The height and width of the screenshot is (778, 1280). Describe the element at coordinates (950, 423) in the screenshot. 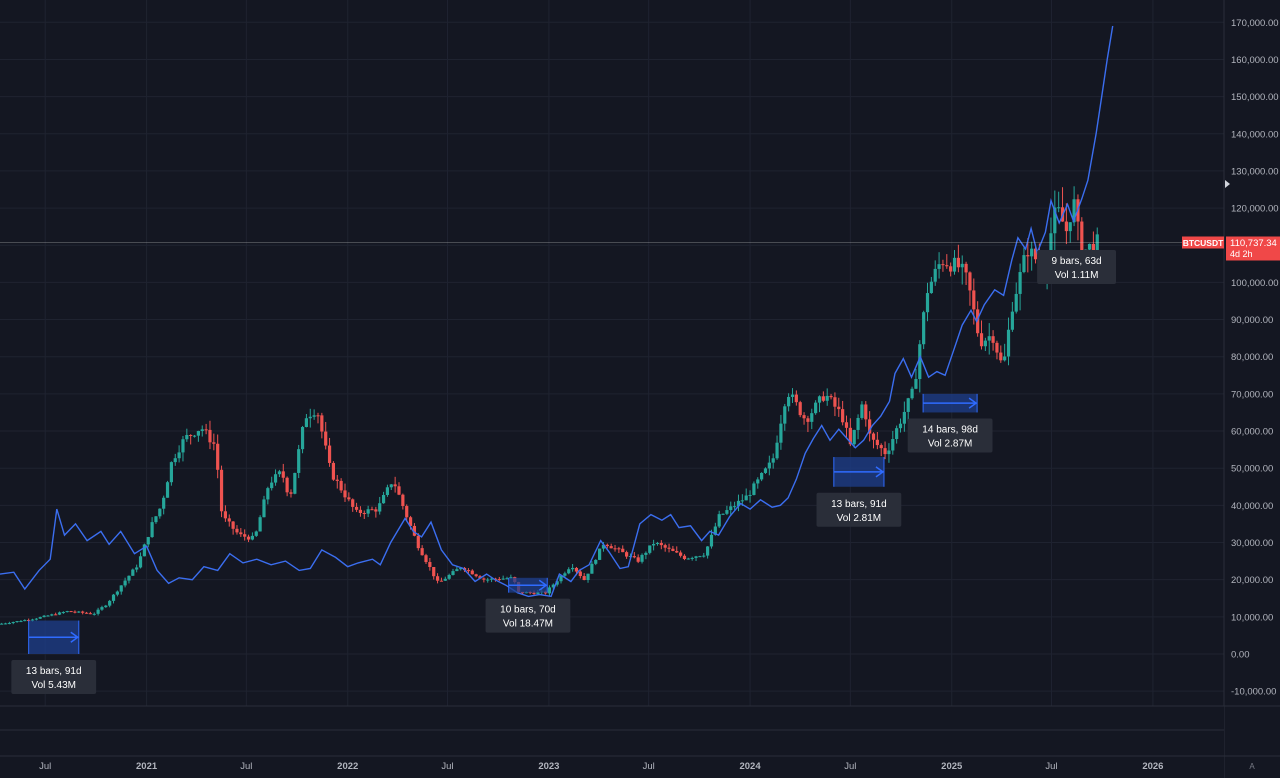

I see `measurement: 14 bars, 98d Vol 2.87M` at that location.